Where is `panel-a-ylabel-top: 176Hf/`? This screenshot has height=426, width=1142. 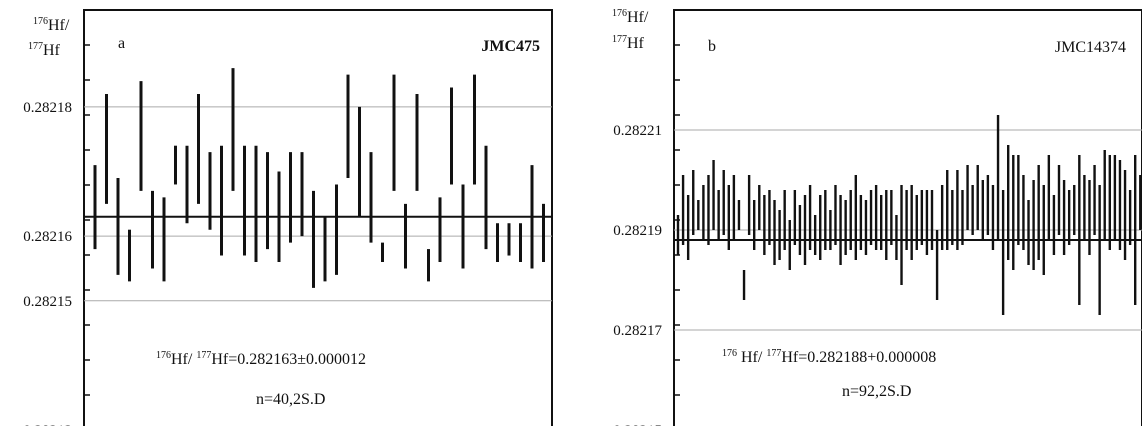
panel-a-ylabel-top: 176Hf/ is located at coordinates (51, 25).